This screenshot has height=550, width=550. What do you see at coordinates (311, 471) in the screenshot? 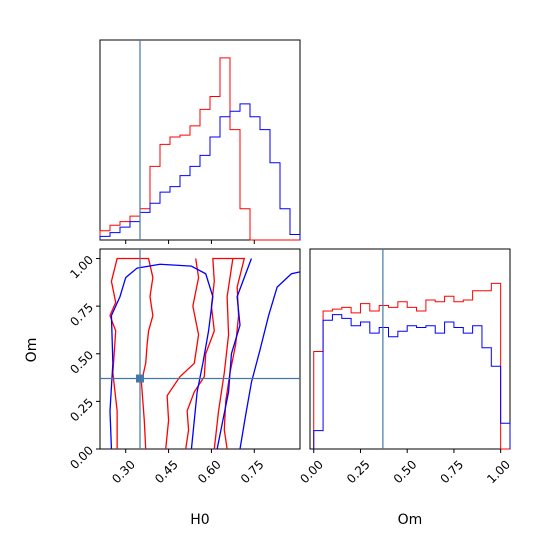
I see `om-xtick-label-0: 0.00` at bounding box center [311, 471].